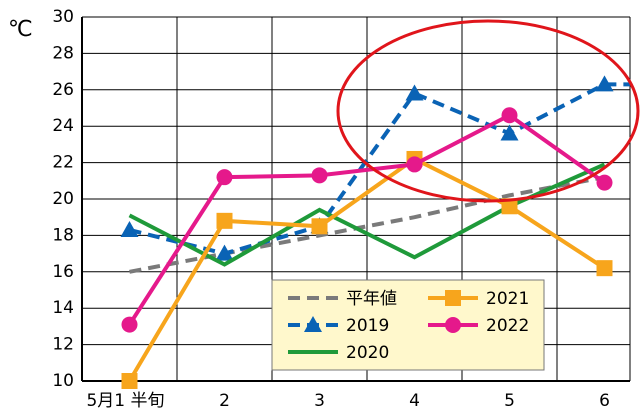  What do you see at coordinates (20, 29) in the screenshot?
I see `y-unit: ℃` at bounding box center [20, 29].